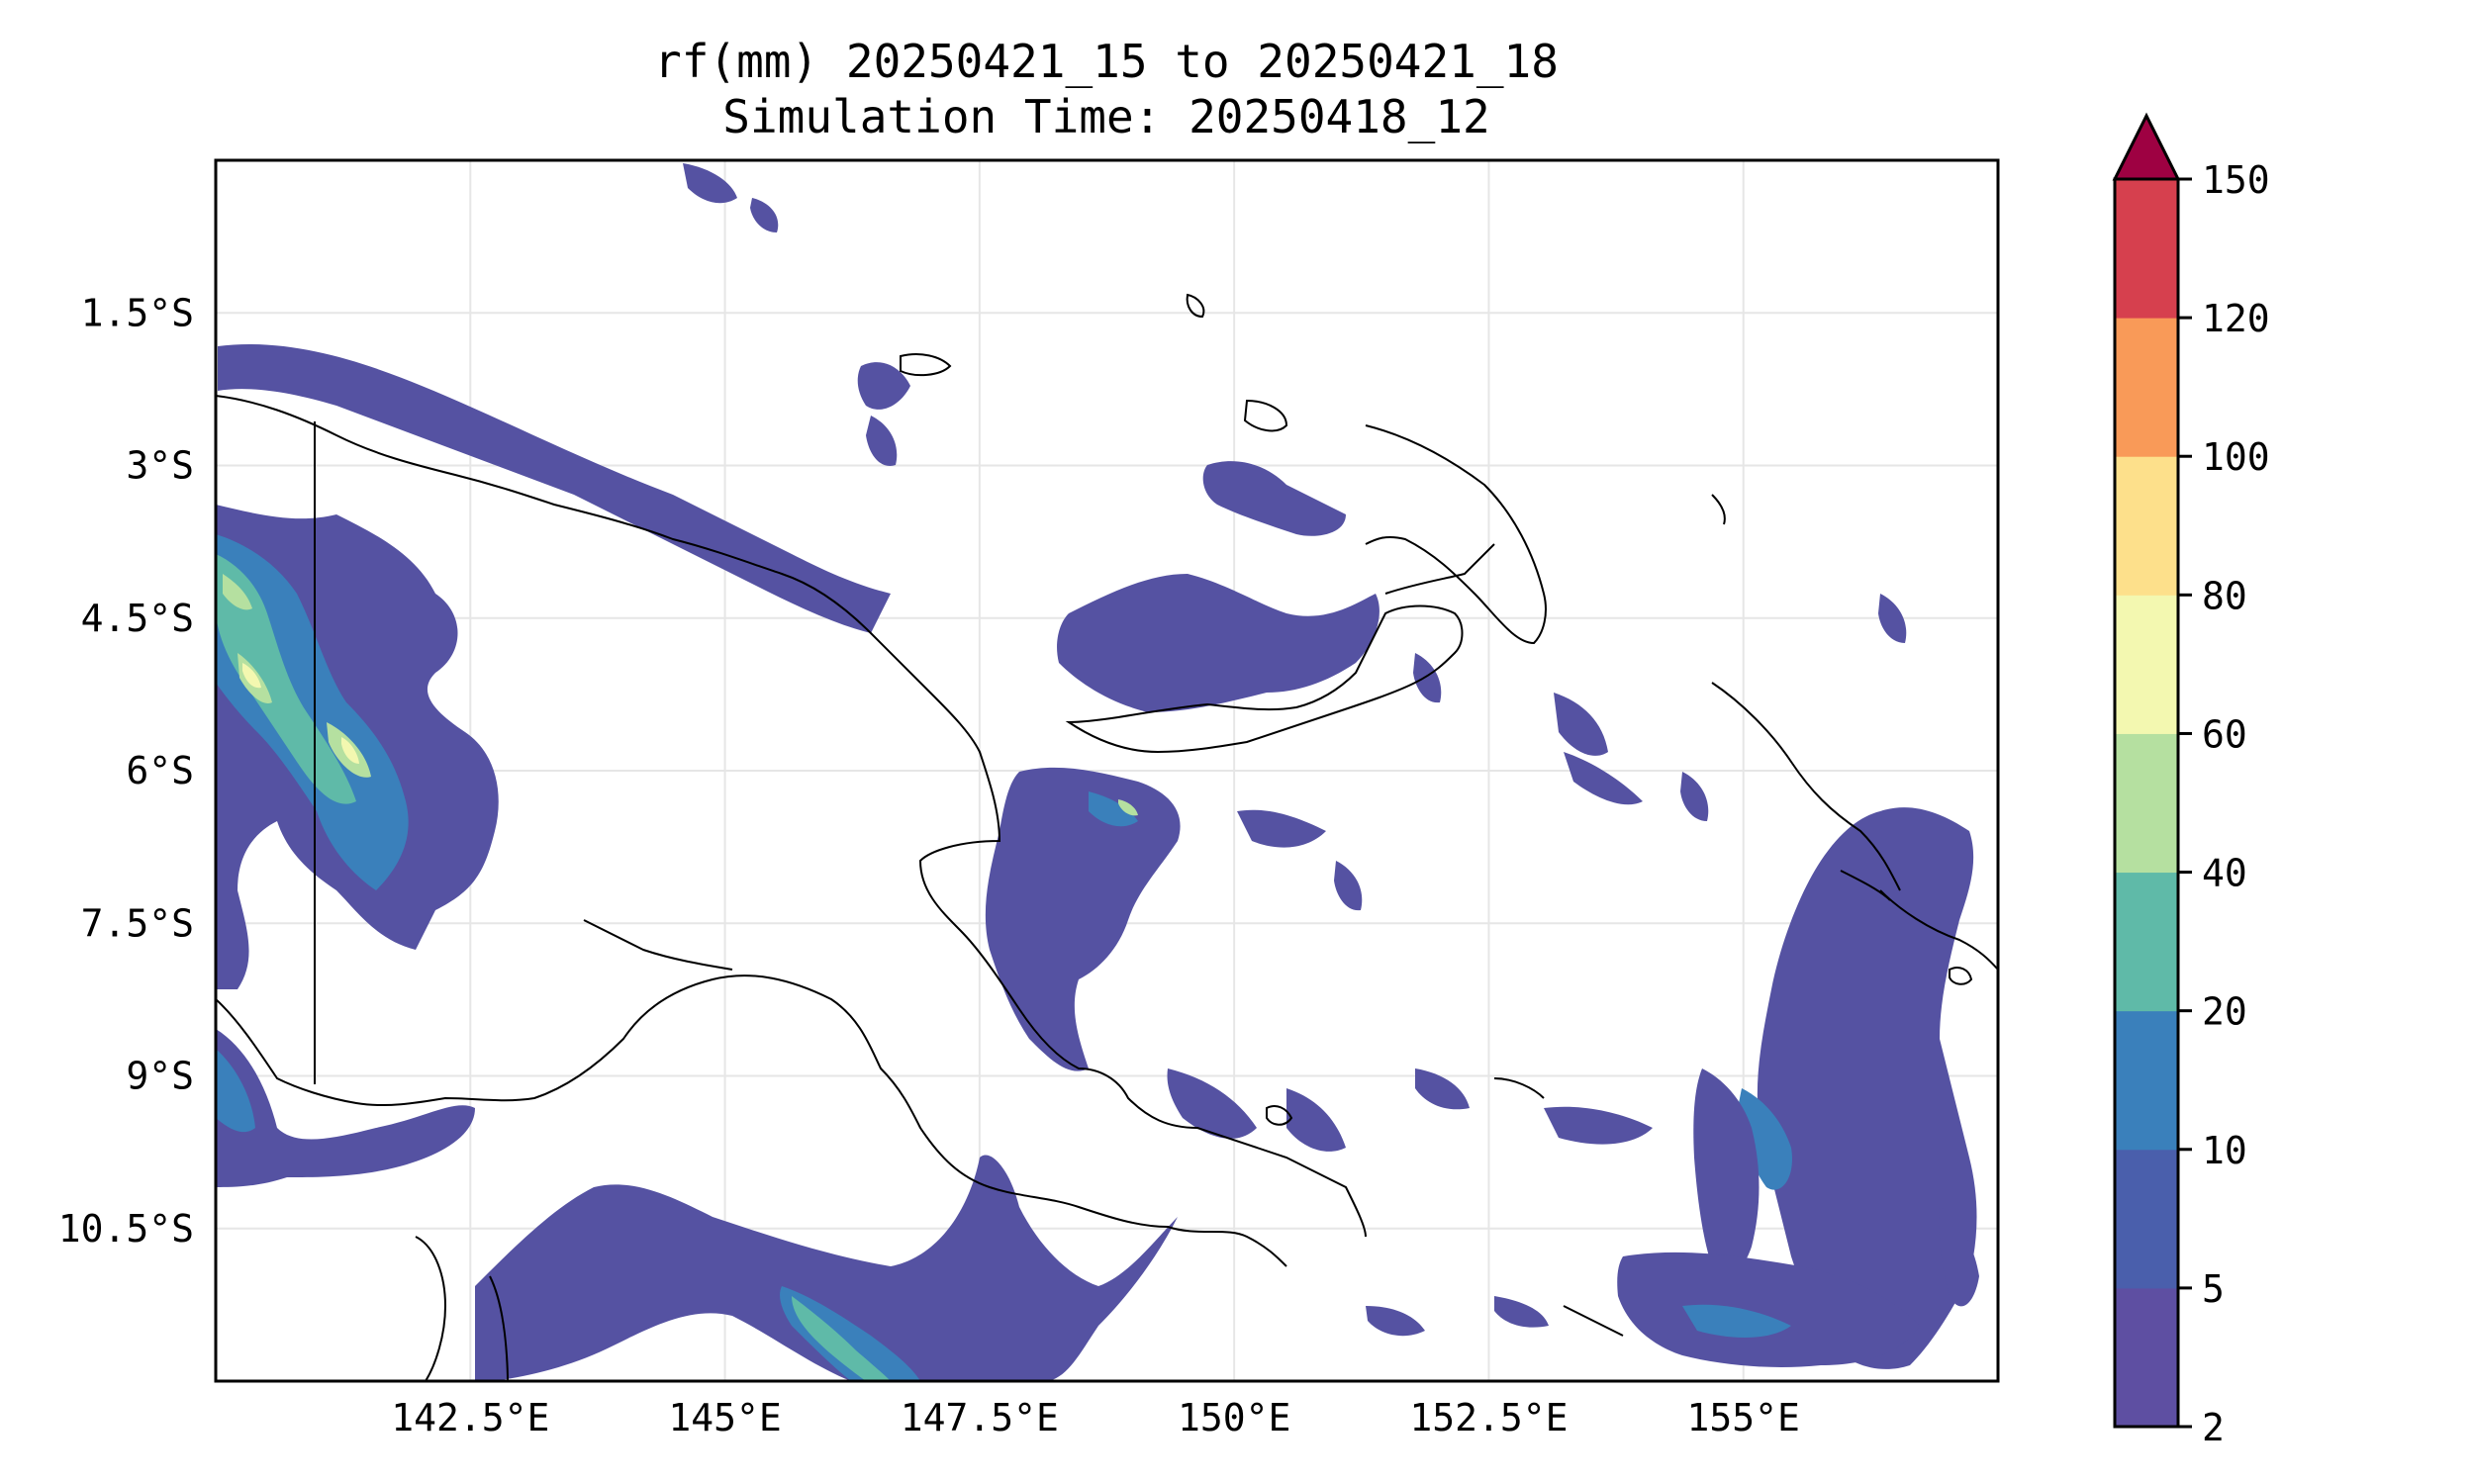 The height and width of the screenshot is (1484, 2474). I want to click on colorbar-tick-label: 5, so click(2213, 1289).